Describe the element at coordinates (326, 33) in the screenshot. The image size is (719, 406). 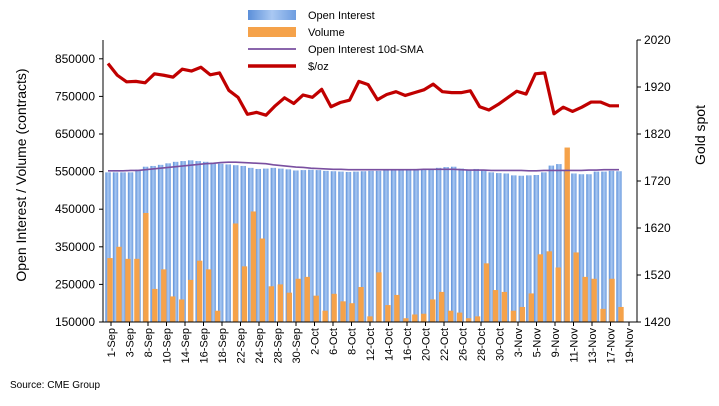
I see `legend-label: Volume` at that location.